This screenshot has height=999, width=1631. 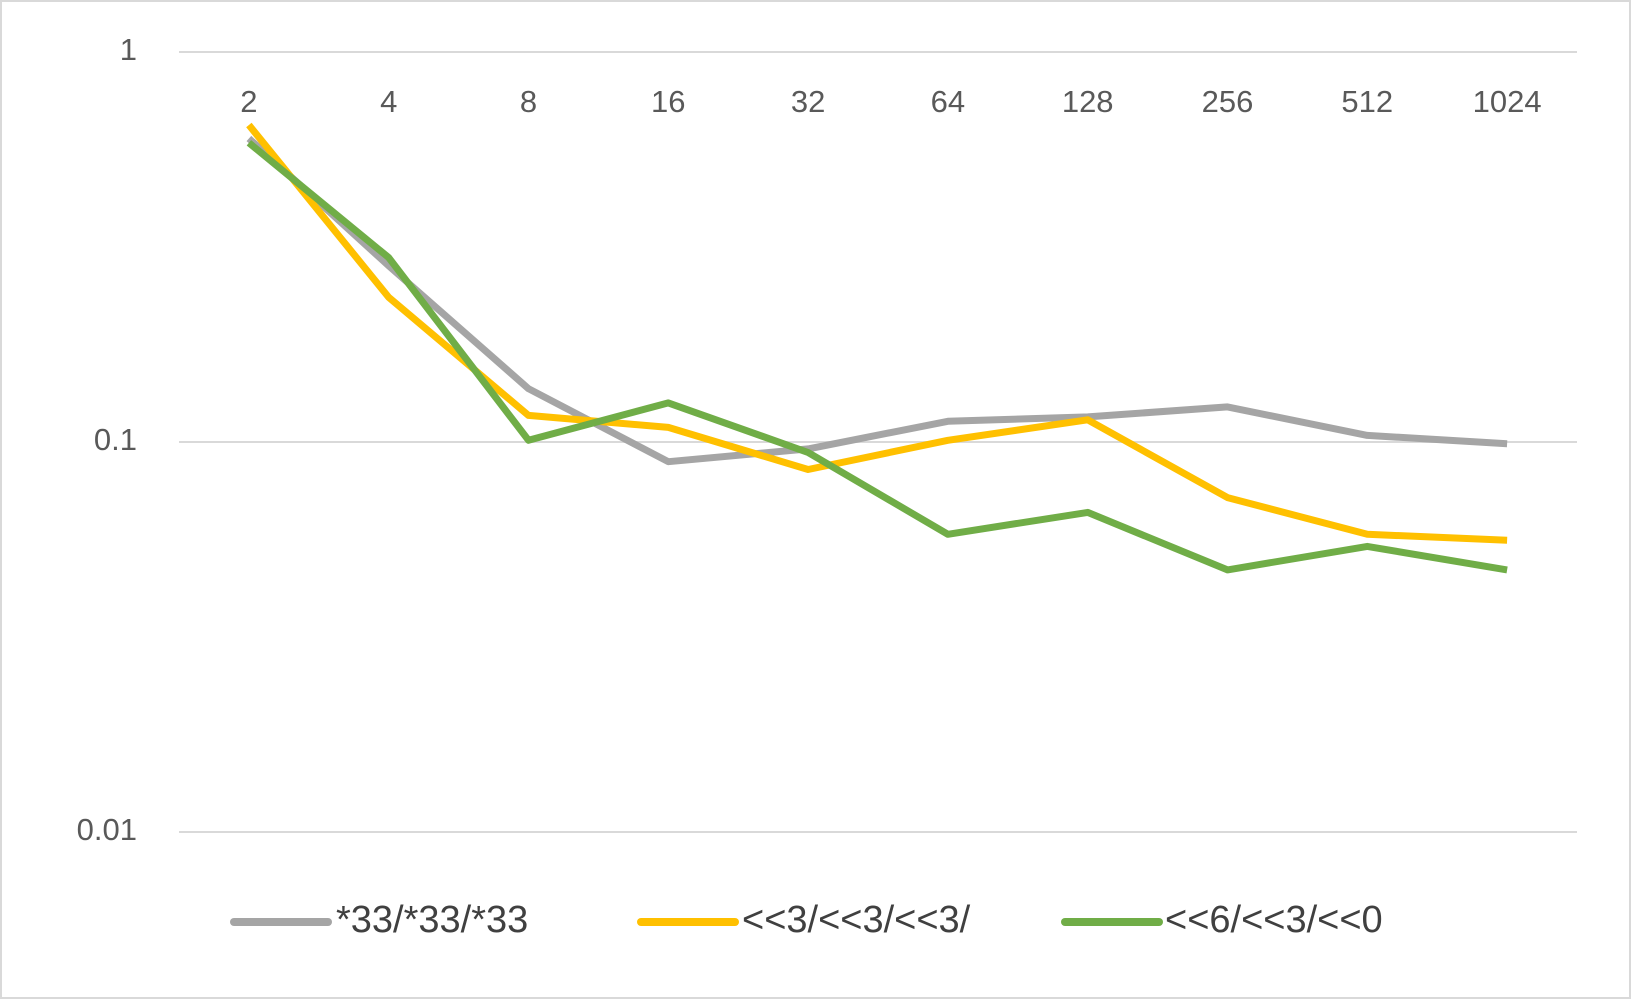 What do you see at coordinates (856, 920) in the screenshot?
I see `legend-label: <<3/<<3/<<3/` at bounding box center [856, 920].